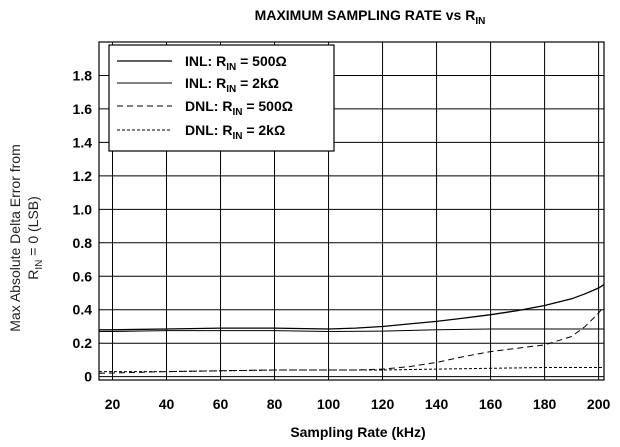 Image resolution: width=620 pixels, height=447 pixels. I want to click on y-tick-label: 0.2, so click(83, 343).